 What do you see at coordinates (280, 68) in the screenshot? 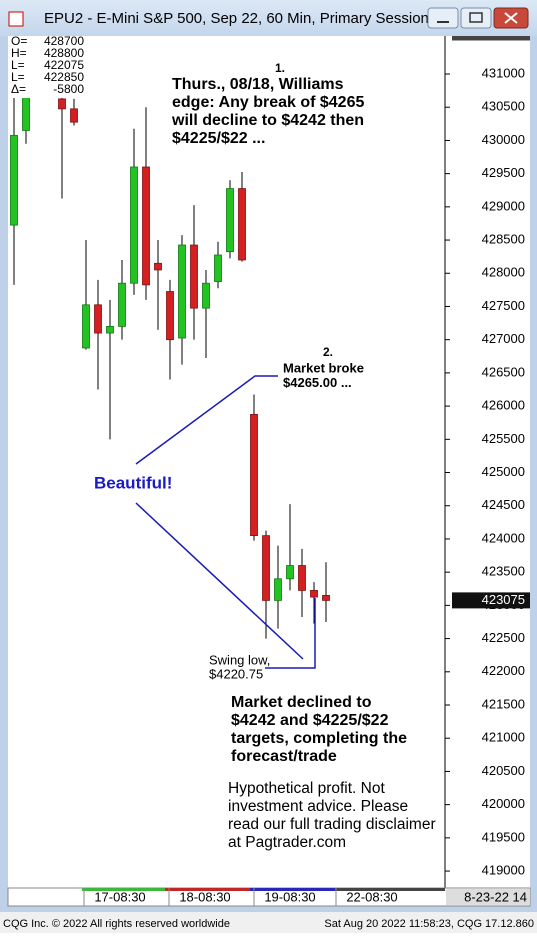
I see `annotation-text: 1.` at bounding box center [280, 68].